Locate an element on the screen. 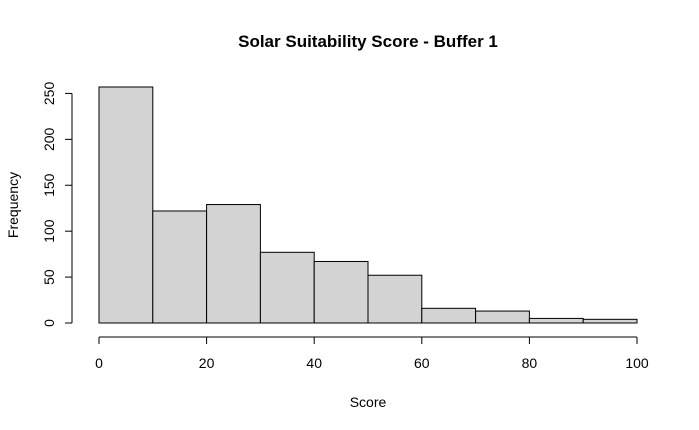  y-tick-label: 200 is located at coordinates (49, 139).